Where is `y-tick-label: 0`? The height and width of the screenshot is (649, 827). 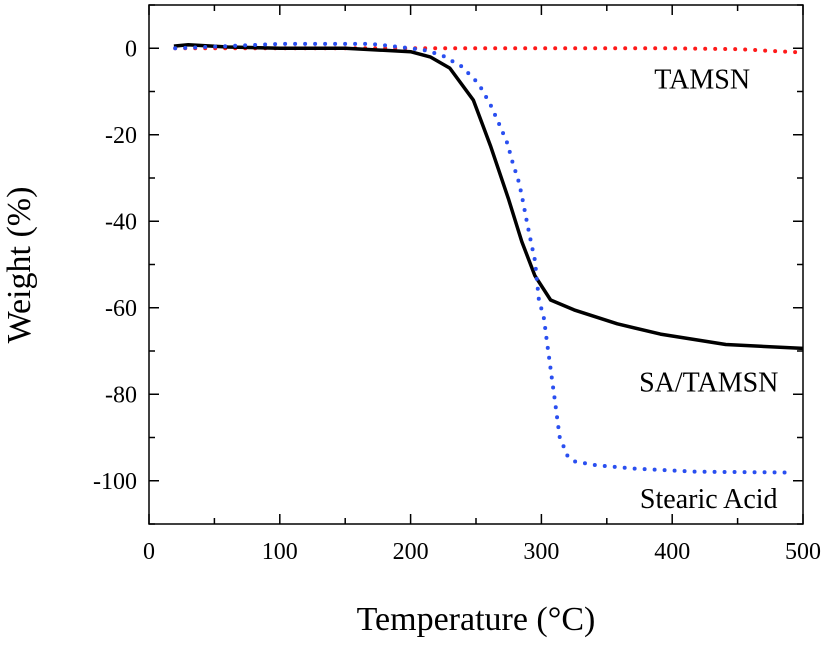 y-tick-label: 0 is located at coordinates (131, 49).